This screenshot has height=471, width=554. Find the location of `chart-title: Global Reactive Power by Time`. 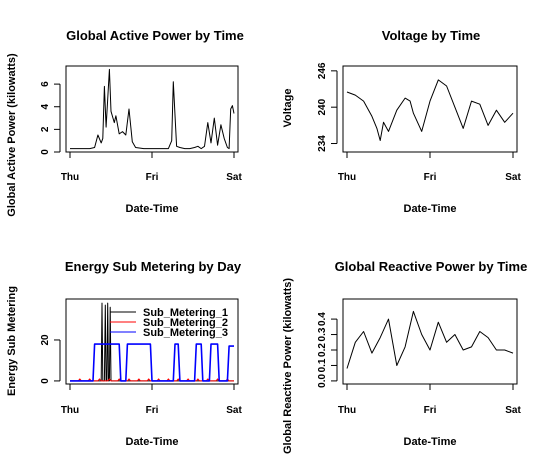

chart-title: Global Reactive Power by Time is located at coordinates (431, 266).